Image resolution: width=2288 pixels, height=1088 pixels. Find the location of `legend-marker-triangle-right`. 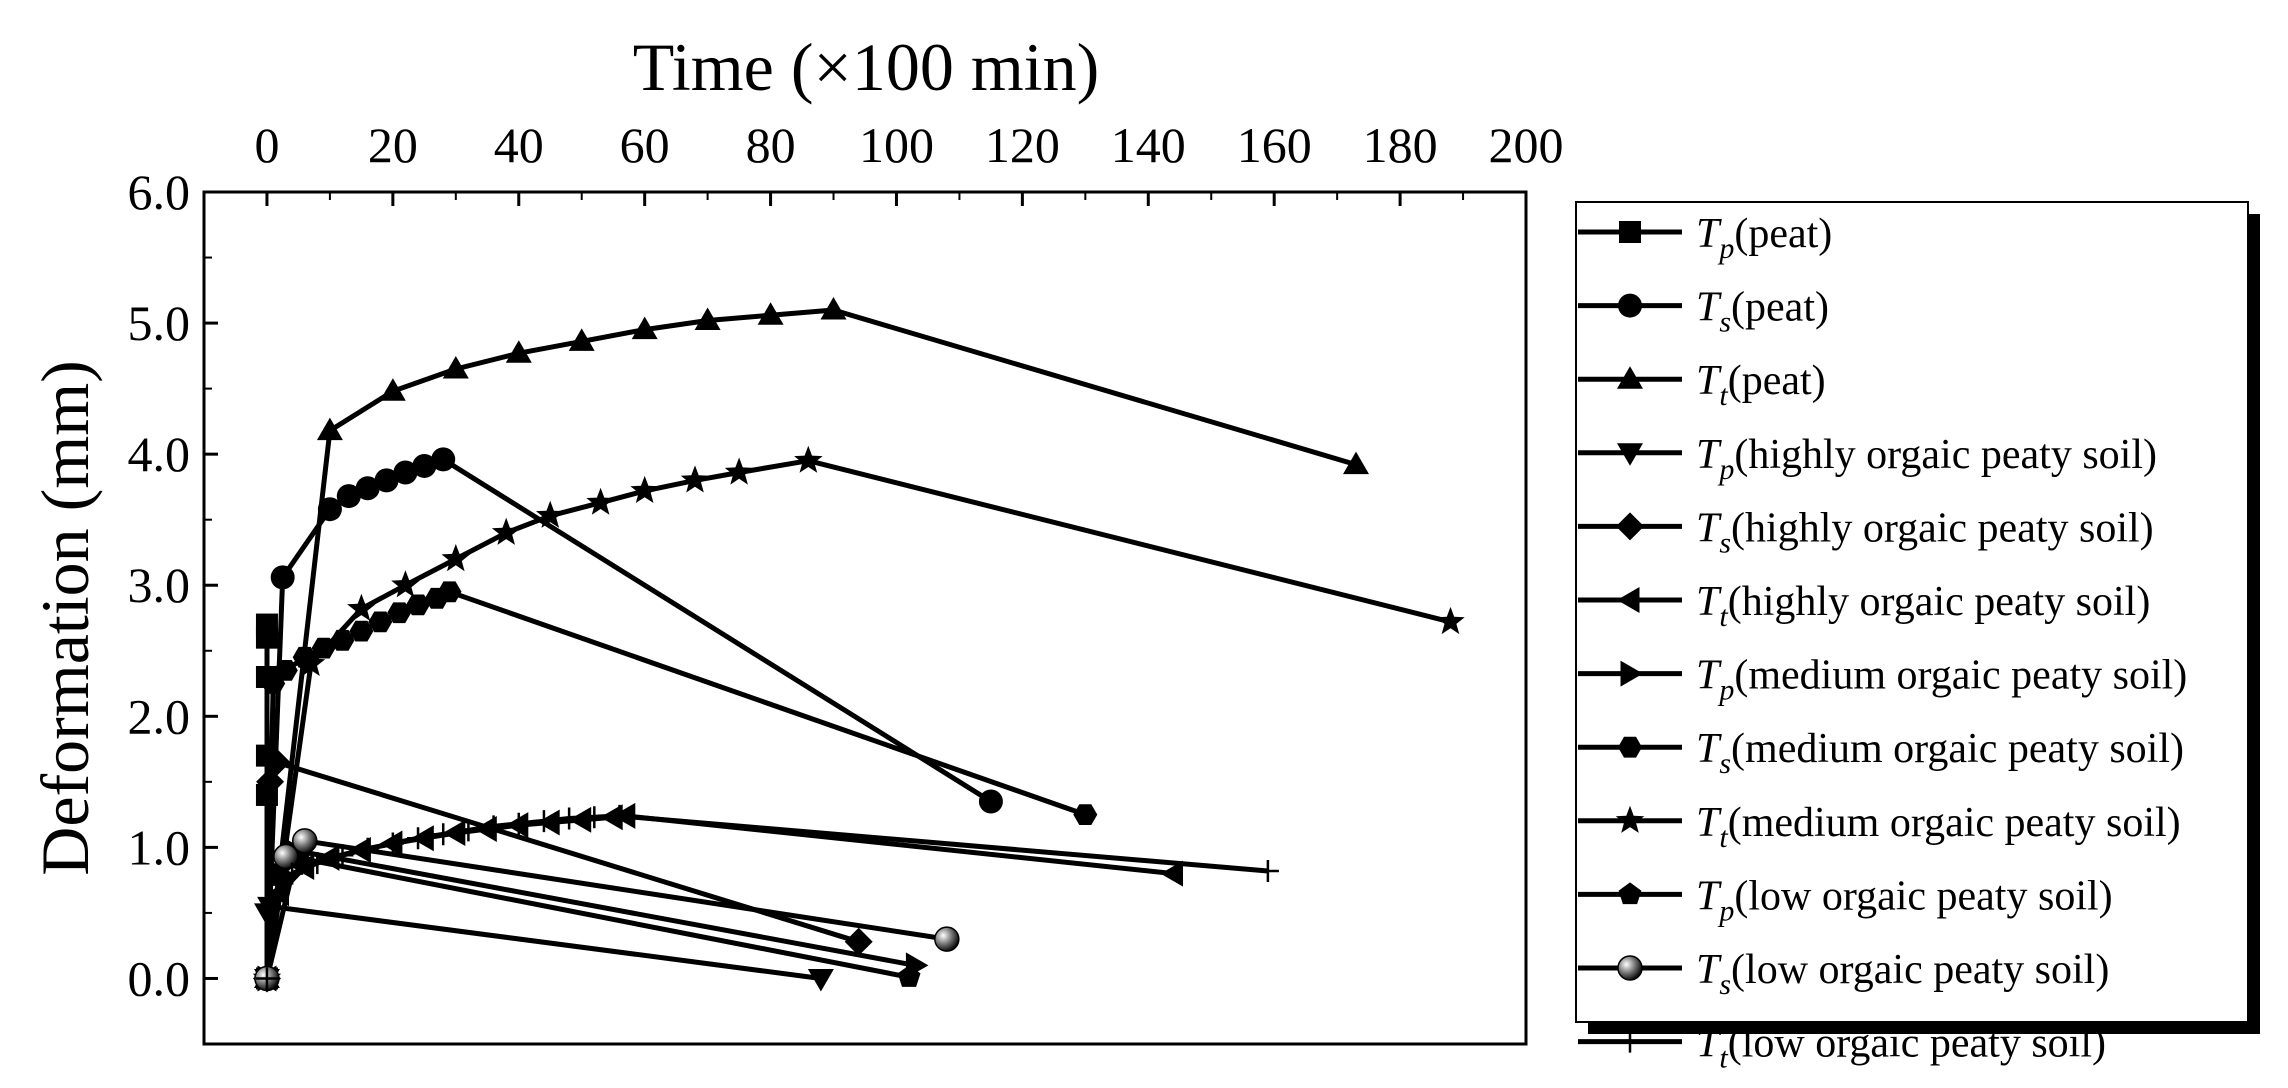

legend-marker-triangle-right is located at coordinates (1631, 673).